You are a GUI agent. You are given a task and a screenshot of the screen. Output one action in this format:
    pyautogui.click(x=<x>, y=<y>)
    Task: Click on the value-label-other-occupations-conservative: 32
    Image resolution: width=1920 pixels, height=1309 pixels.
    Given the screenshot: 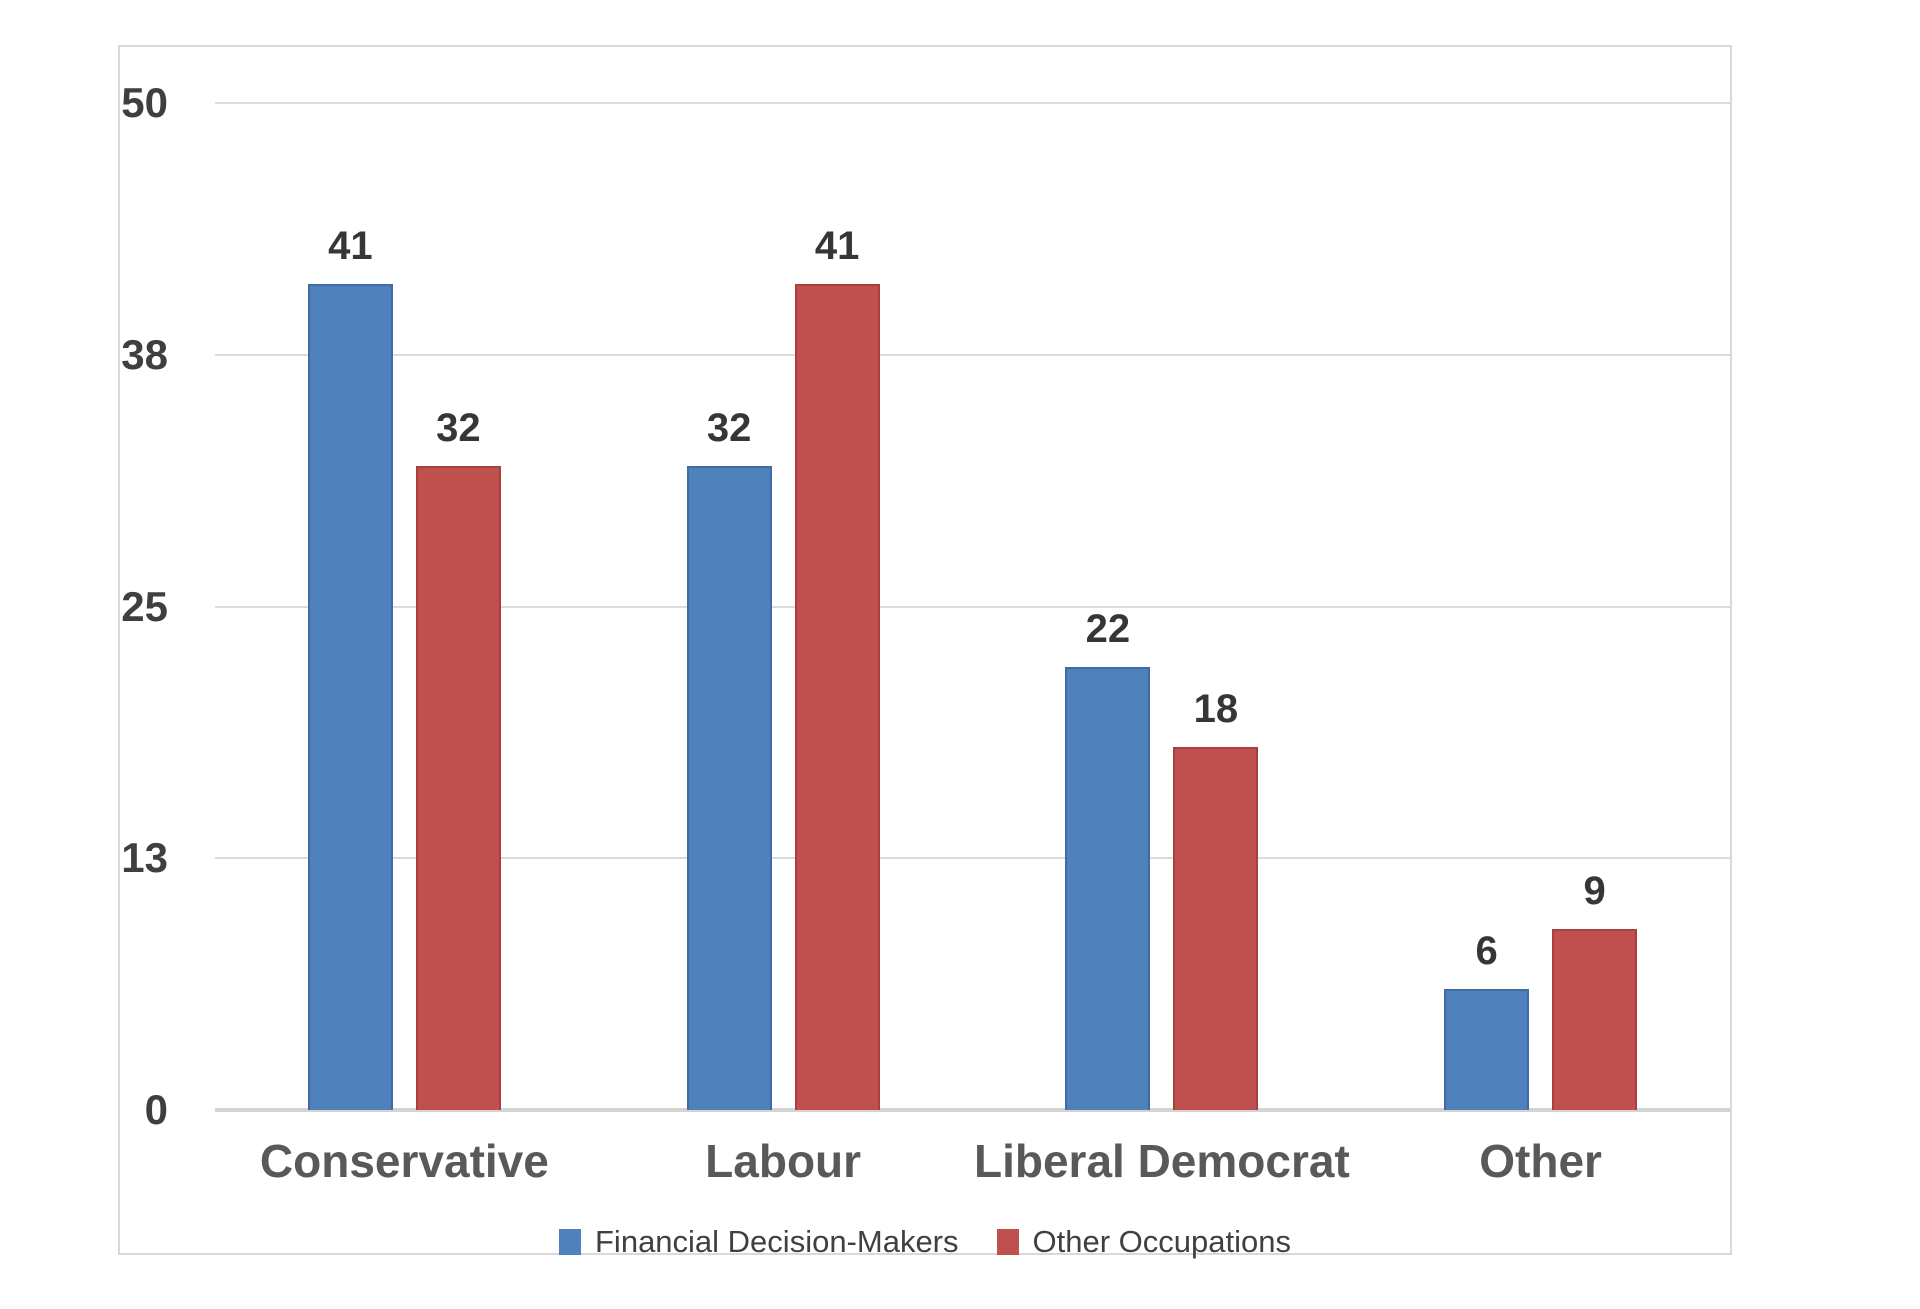 What is the action you would take?
    pyautogui.click(x=458, y=427)
    